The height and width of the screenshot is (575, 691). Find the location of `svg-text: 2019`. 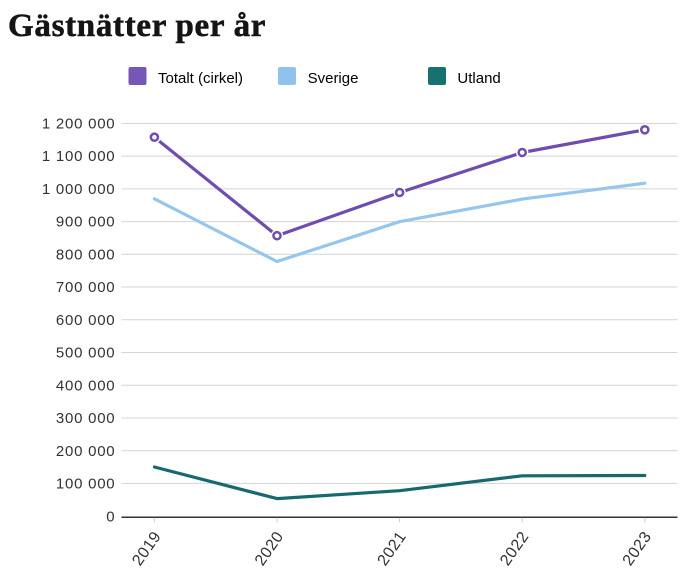

svg-text: 2019 is located at coordinates (146, 549).